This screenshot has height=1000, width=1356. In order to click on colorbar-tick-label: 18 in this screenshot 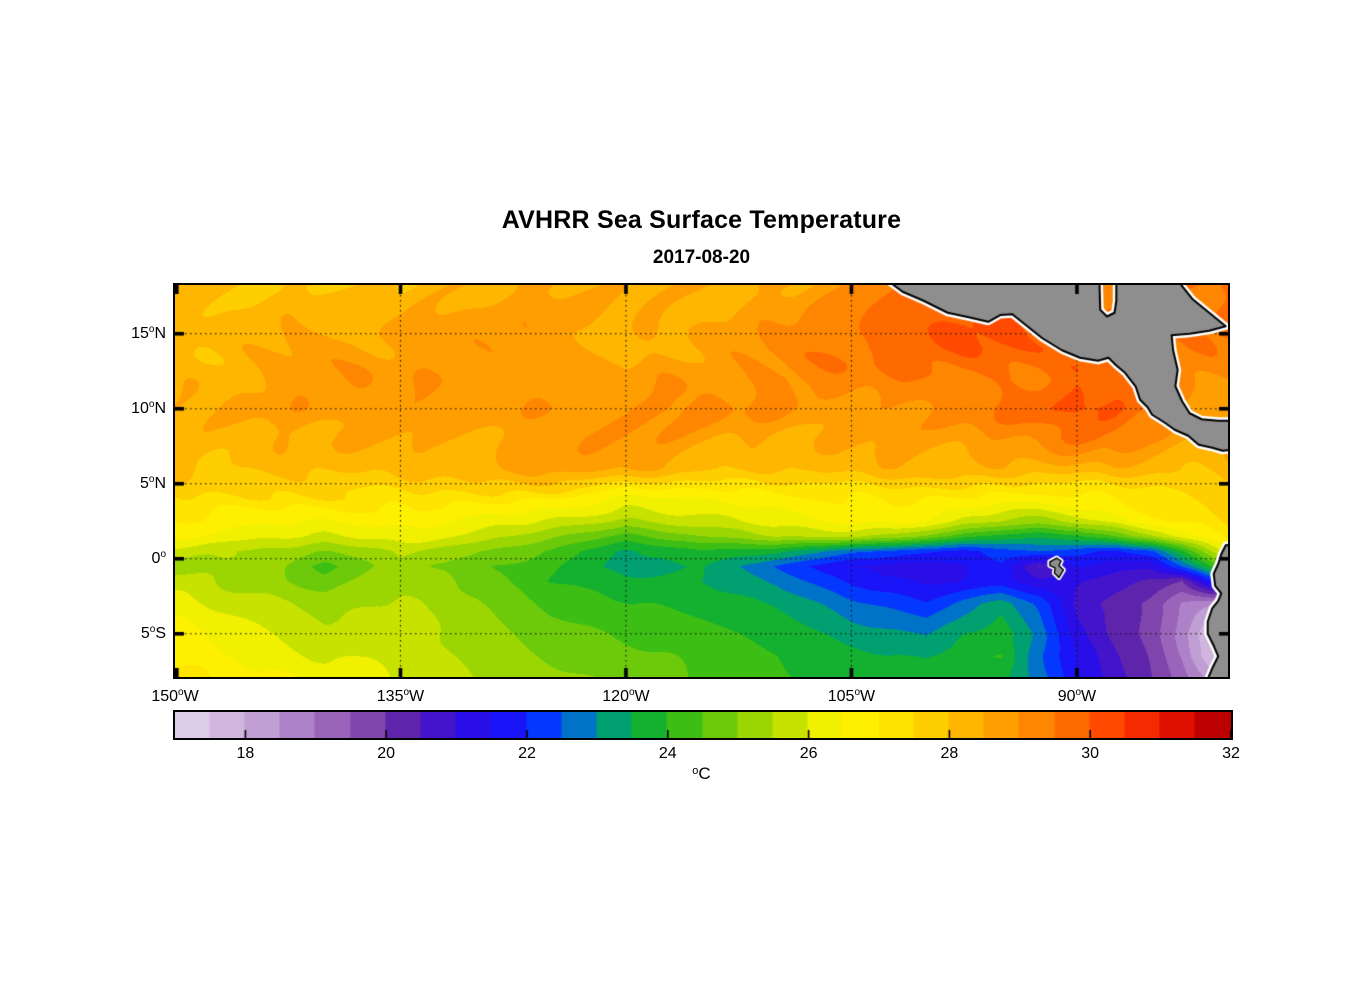, I will do `click(245, 753)`.